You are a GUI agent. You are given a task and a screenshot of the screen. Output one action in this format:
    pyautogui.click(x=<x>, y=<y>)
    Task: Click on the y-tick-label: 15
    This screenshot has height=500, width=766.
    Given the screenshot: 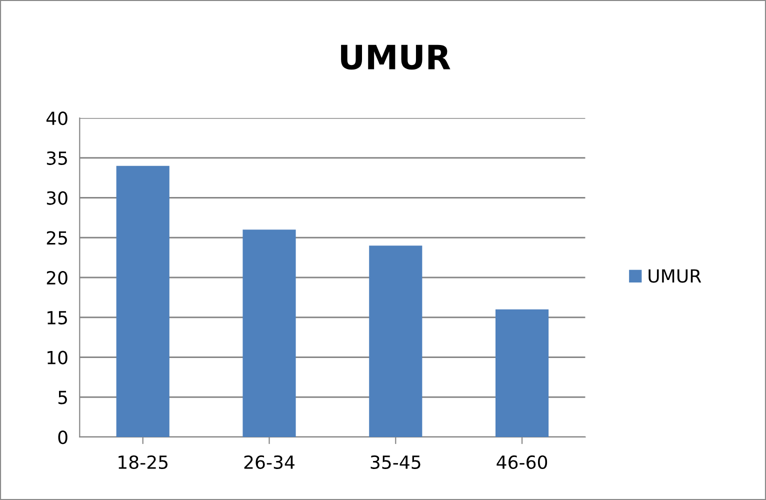 What is the action you would take?
    pyautogui.click(x=57, y=317)
    